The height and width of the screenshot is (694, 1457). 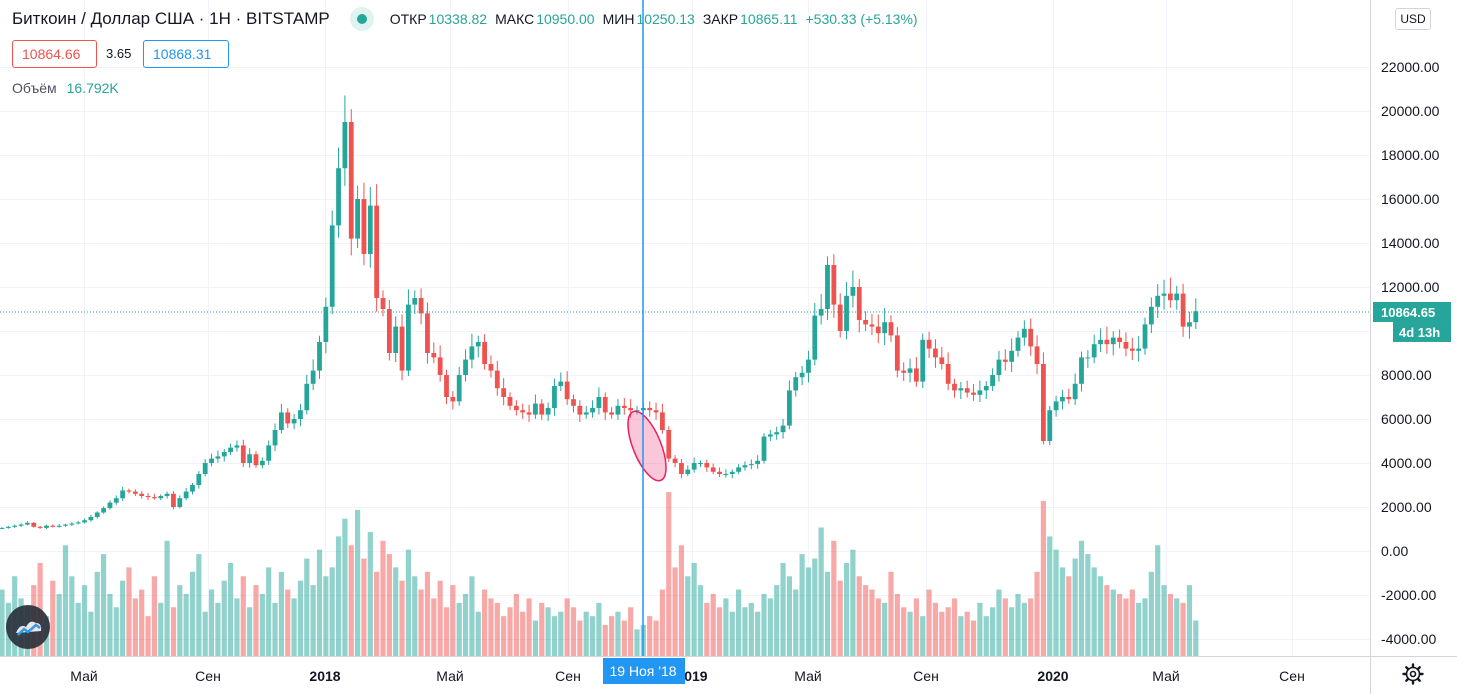 I want to click on gear-icon, so click(x=1413, y=674).